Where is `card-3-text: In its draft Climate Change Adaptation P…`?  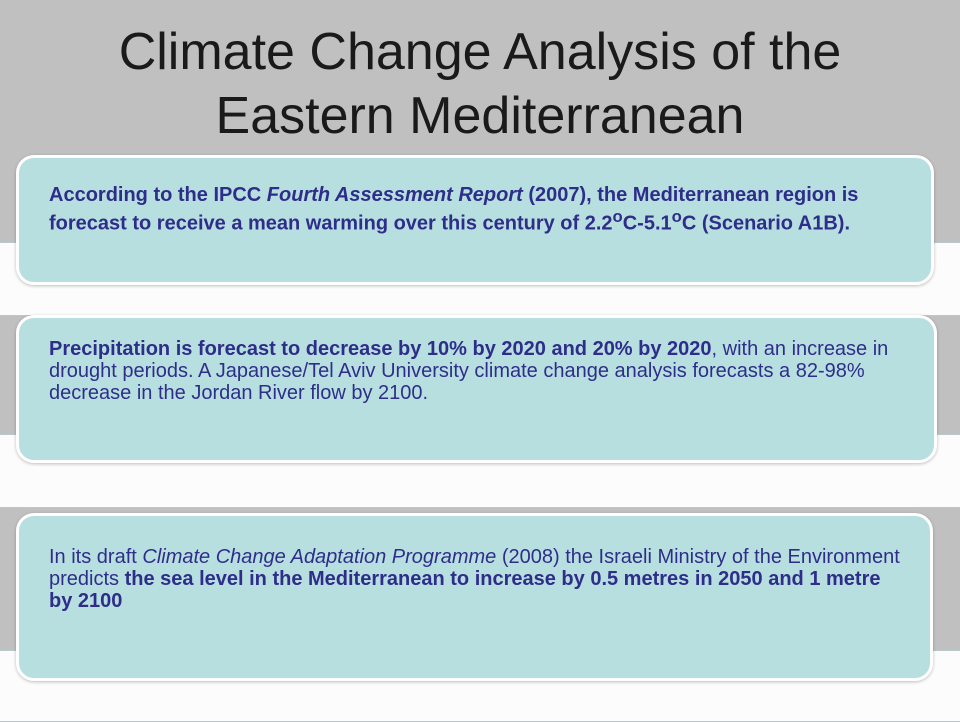
card-3-text: In its draft Climate Change Adaptation P… is located at coordinates (474, 579).